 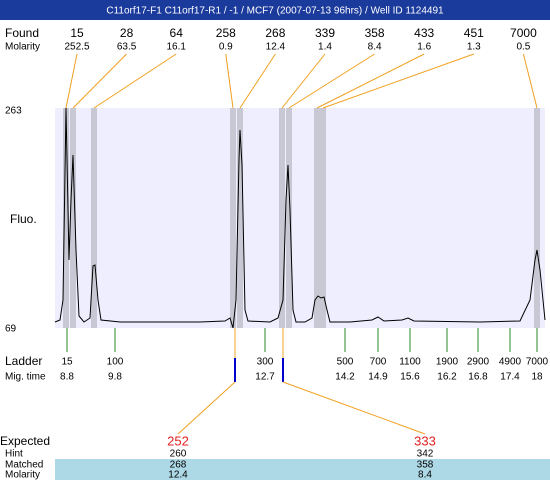 What do you see at coordinates (24, 465) in the screenshot?
I see `matched-label: Matched` at bounding box center [24, 465].